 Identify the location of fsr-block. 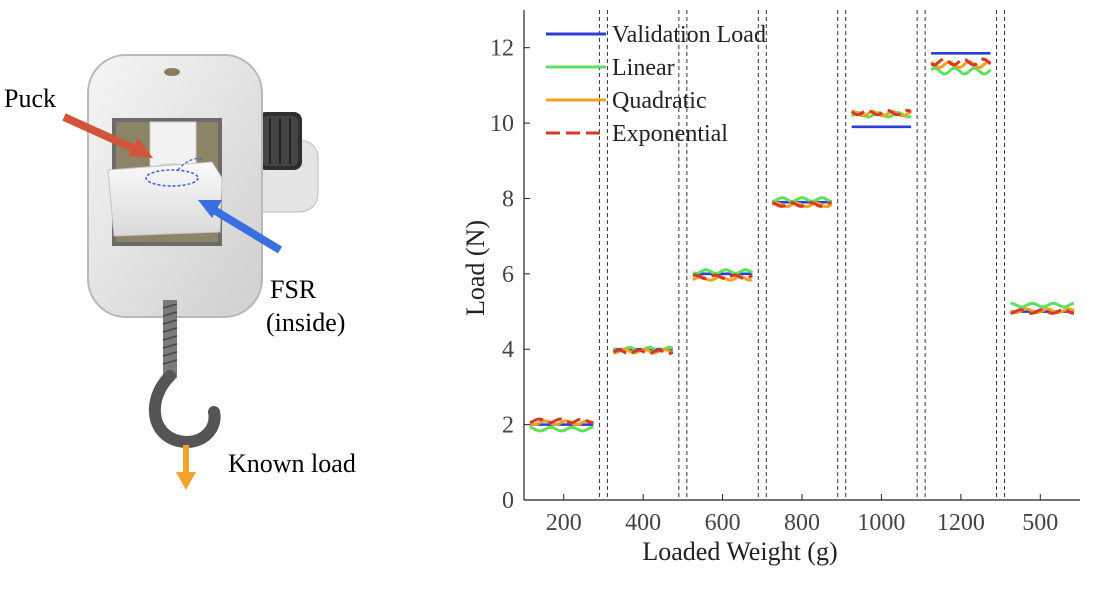
(165, 197).